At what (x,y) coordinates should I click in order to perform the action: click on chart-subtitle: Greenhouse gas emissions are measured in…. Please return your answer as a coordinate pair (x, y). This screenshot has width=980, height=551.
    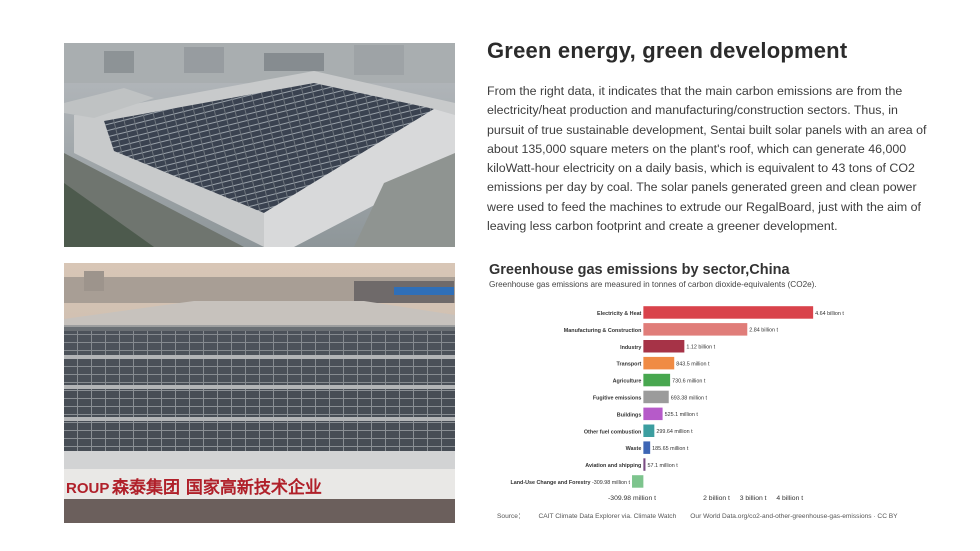
    Looking at the image, I should click on (653, 284).